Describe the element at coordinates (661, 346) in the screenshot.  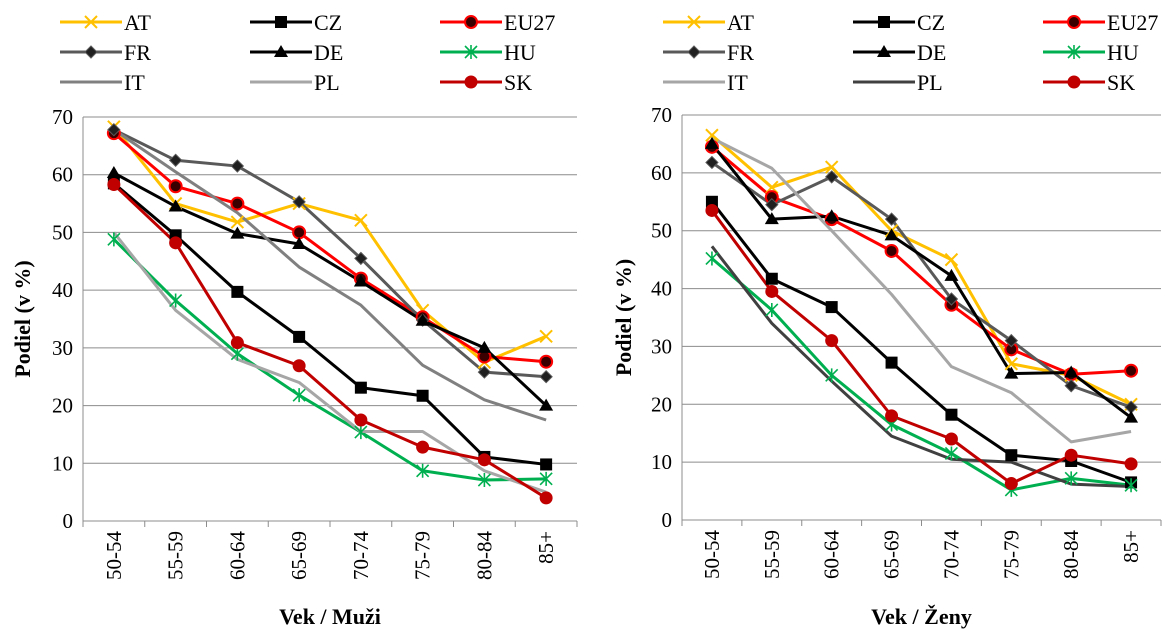
I see `y-tick-label: 30` at that location.